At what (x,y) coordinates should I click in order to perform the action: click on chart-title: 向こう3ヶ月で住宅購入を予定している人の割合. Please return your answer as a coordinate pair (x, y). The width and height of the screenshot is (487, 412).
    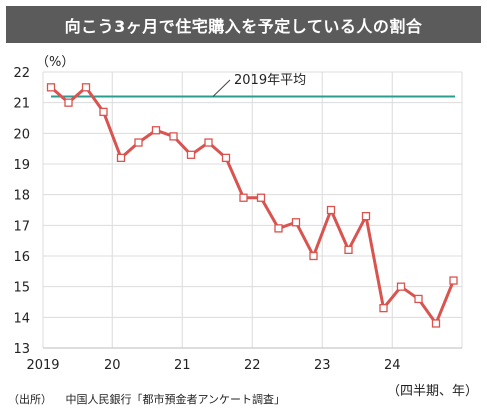
    Looking at the image, I should click on (243, 24).